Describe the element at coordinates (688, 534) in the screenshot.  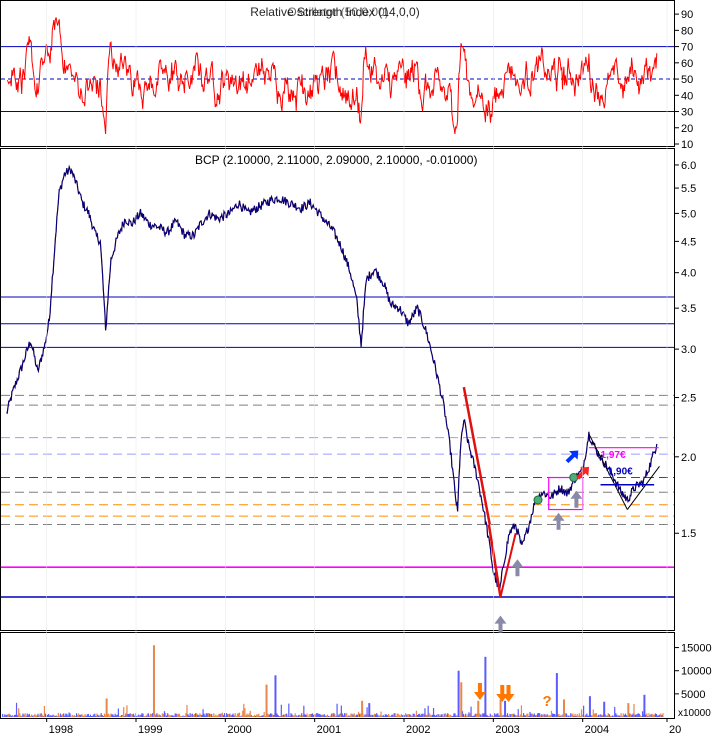
I see `y-tick-label: 1.5` at that location.